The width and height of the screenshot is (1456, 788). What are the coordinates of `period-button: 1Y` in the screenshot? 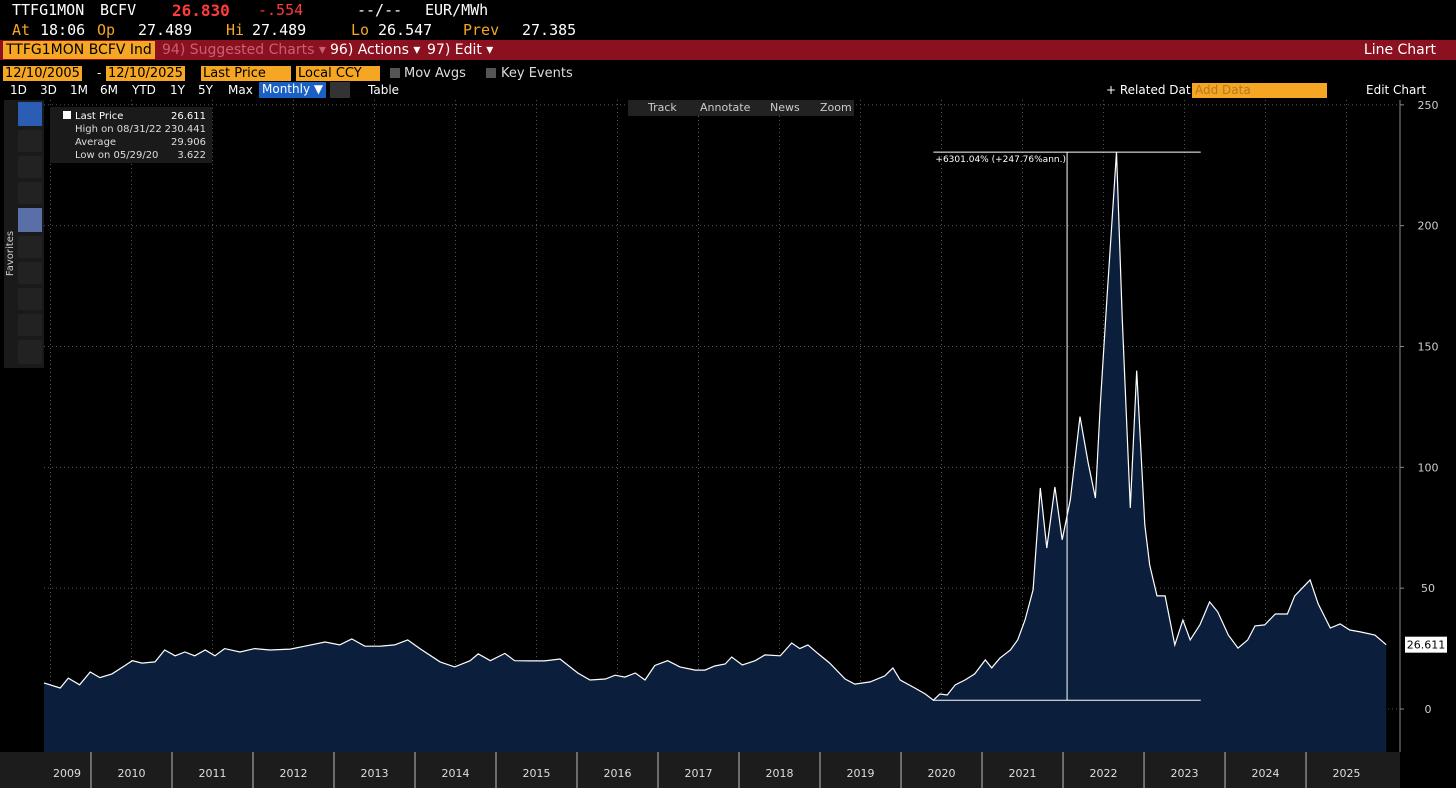 It's located at (177, 90).